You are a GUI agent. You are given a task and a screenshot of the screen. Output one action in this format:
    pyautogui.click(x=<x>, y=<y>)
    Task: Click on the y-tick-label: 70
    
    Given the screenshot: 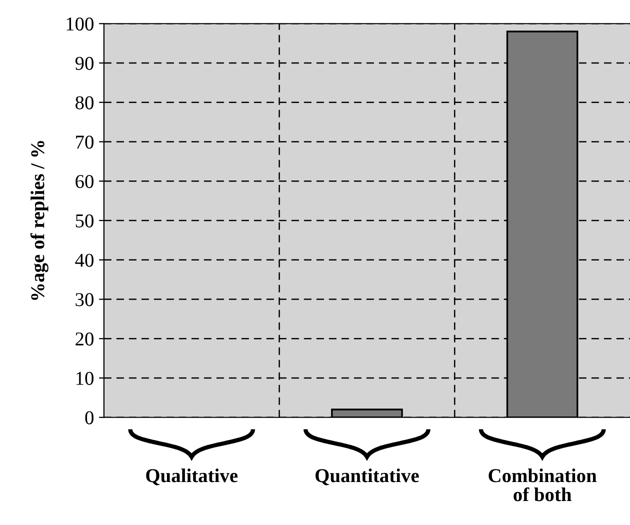 What is the action you would take?
    pyautogui.click(x=85, y=142)
    